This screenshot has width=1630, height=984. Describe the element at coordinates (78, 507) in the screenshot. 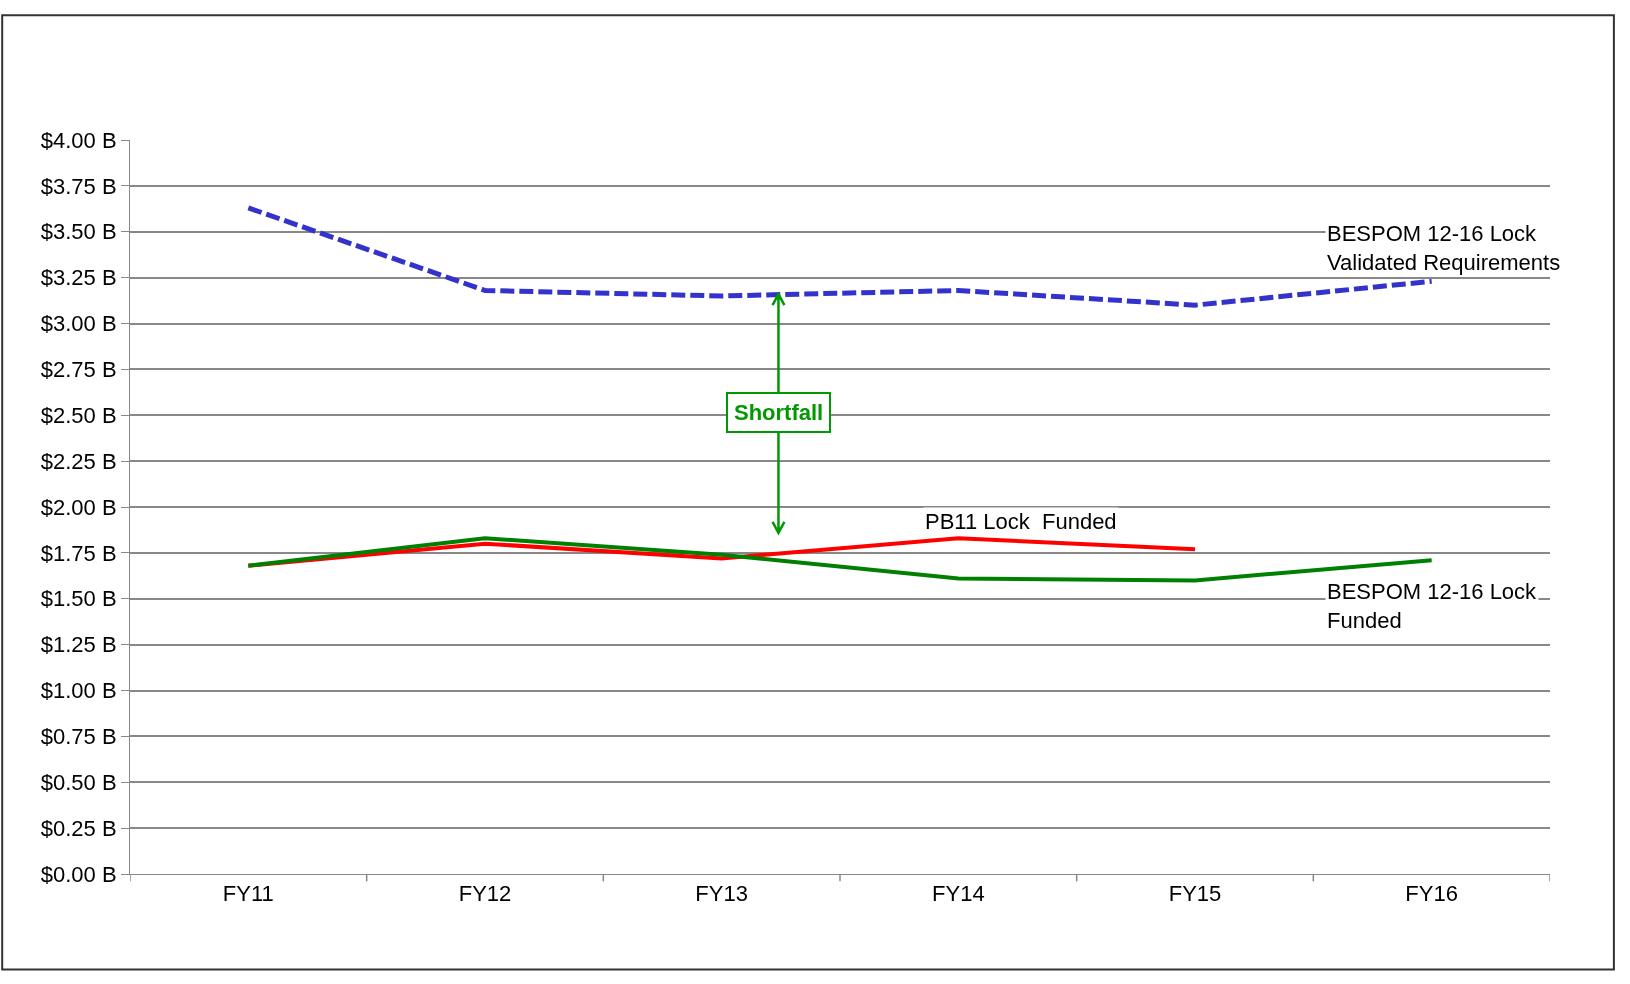

I see `y-tick-label: $2.00 B` at that location.